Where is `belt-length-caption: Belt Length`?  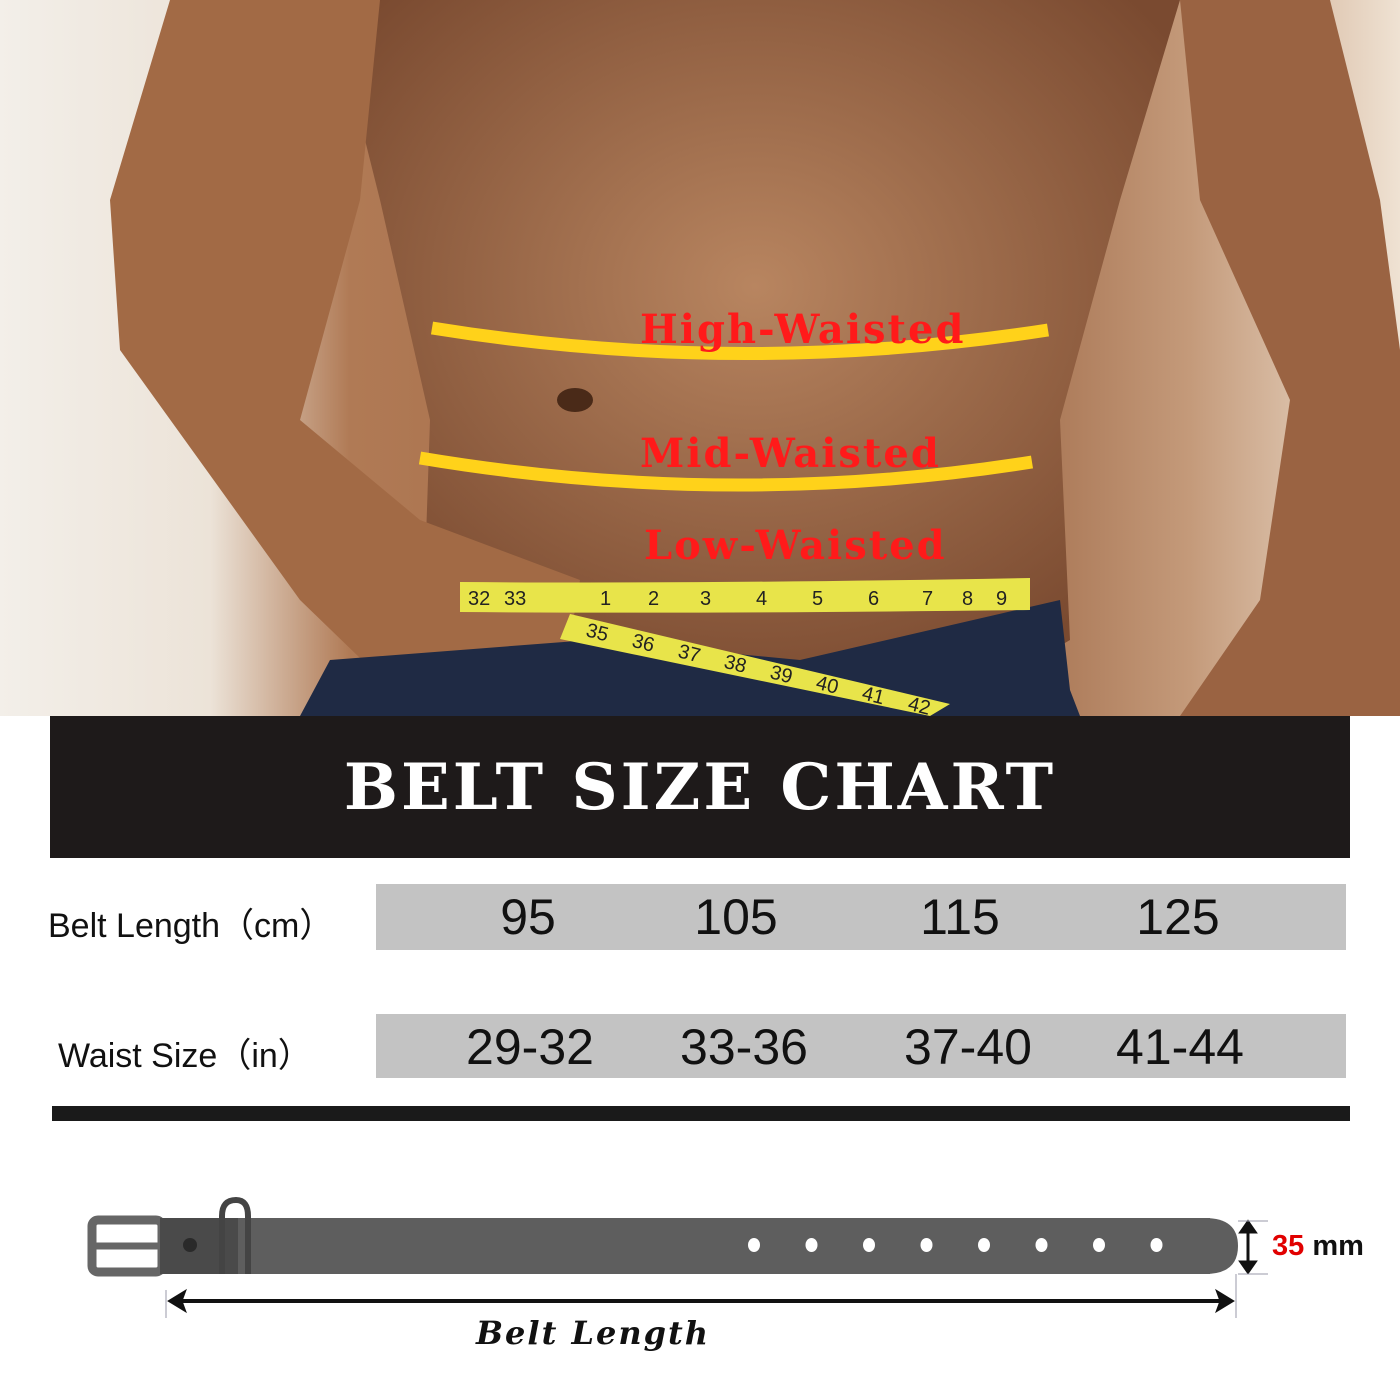 belt-length-caption: Belt Length is located at coordinates (593, 1333).